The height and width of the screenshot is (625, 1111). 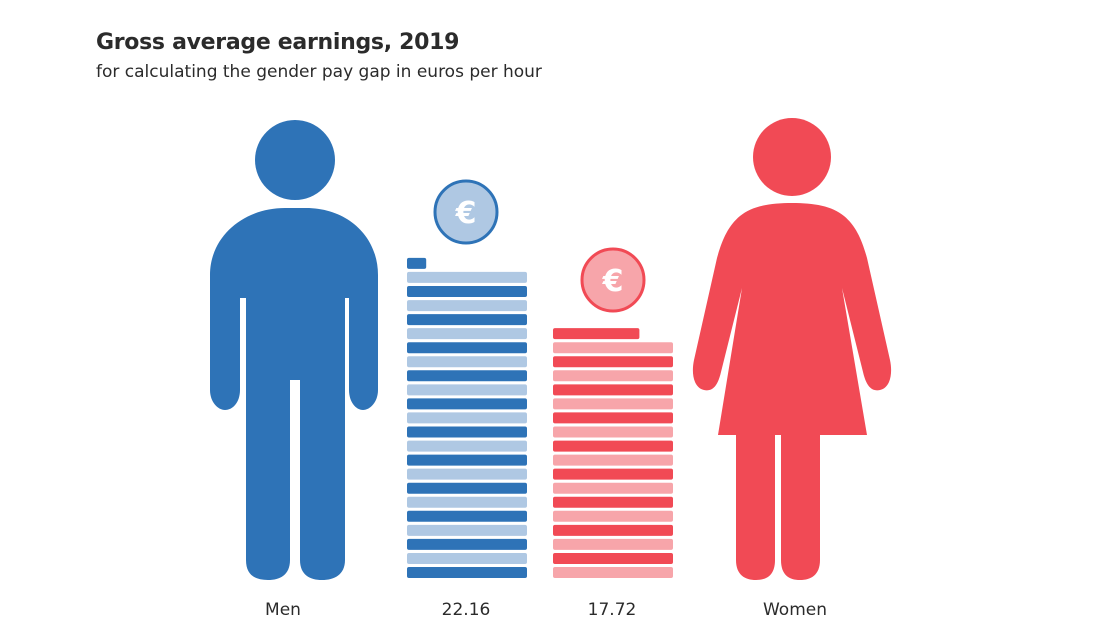 I want to click on man-icon, so click(x=294, y=350).